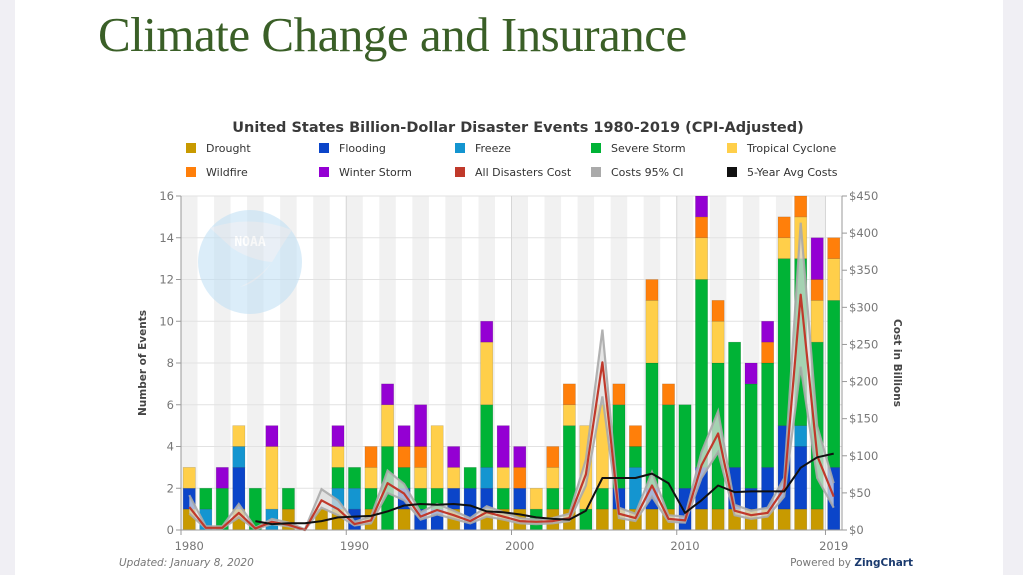 Image resolution: width=1023 pixels, height=575 pixels. Describe the element at coordinates (863, 307) in the screenshot. I see `y2-tick-label: $300` at that location.